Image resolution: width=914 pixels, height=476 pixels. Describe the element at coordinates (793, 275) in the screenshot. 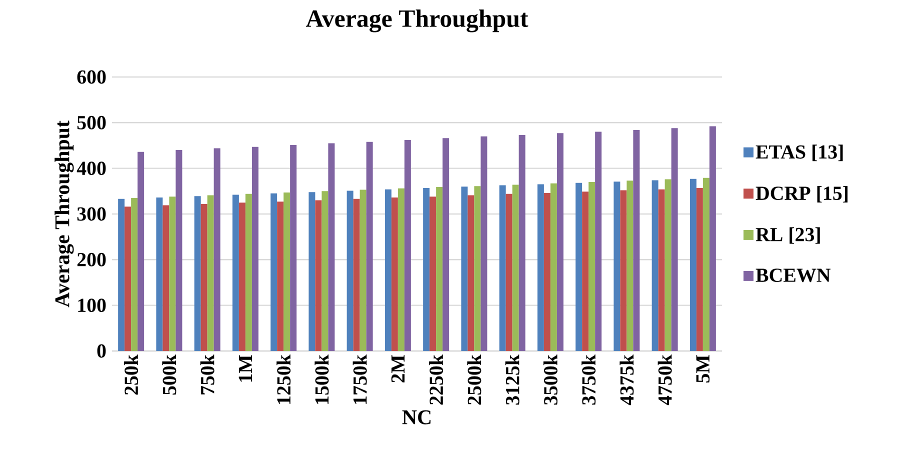

I see `legend-label: BCEWN` at that location.